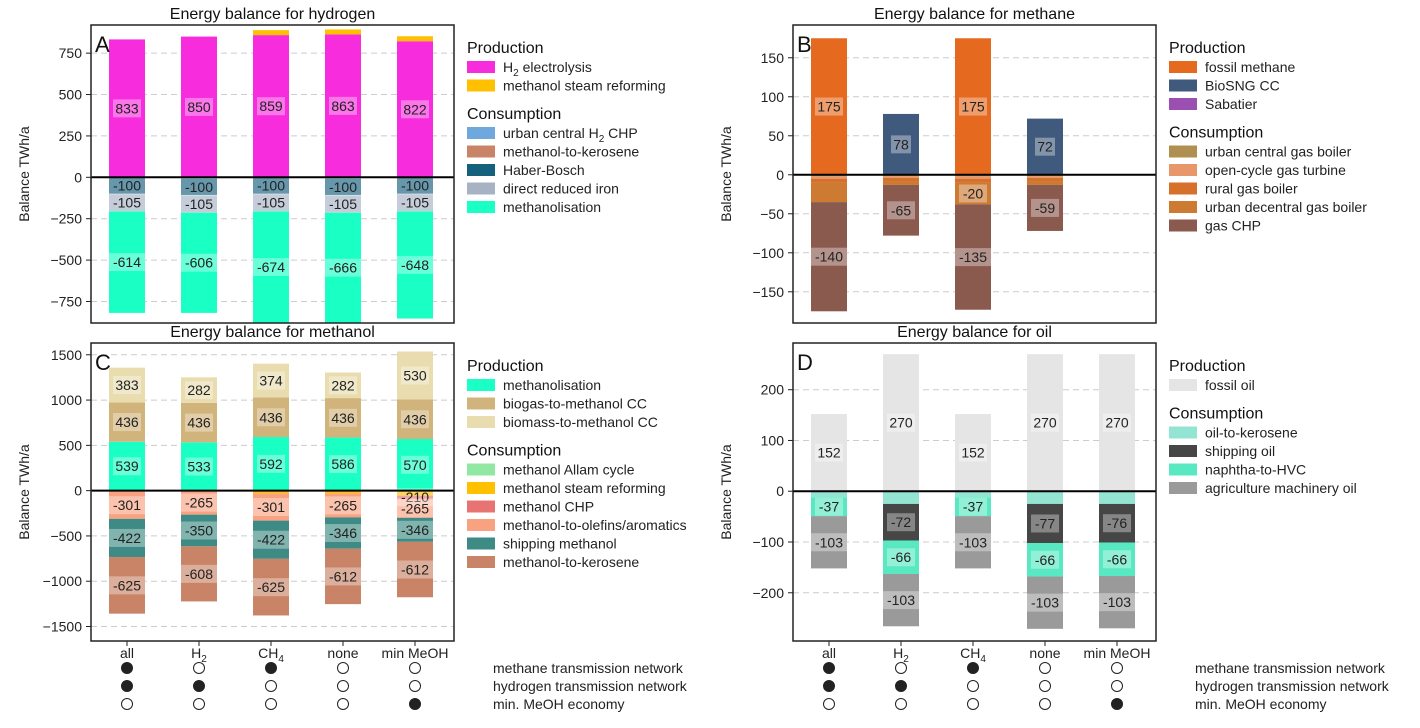 The image size is (1420, 728). I want to click on y-tick-label: −1000, so click(63, 581).